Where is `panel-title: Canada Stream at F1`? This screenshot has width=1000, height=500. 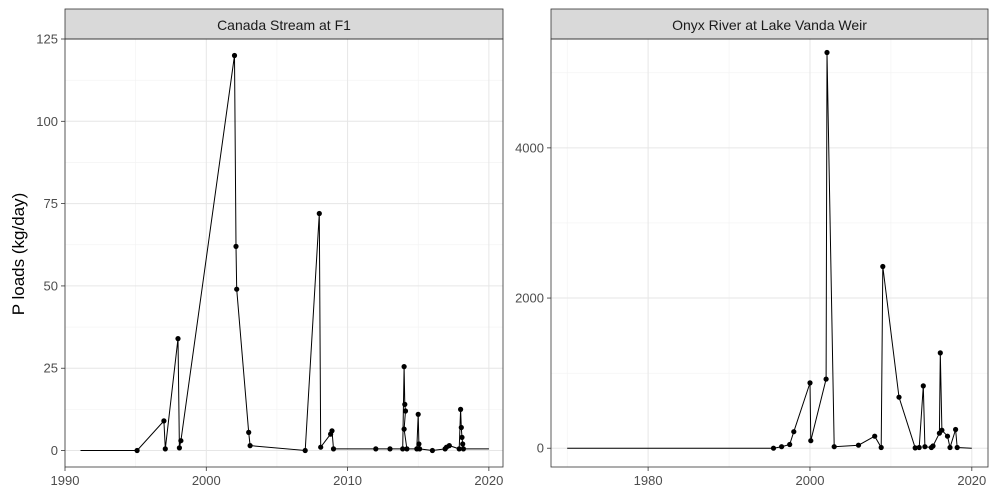 panel-title: Canada Stream at F1 is located at coordinates (284, 25).